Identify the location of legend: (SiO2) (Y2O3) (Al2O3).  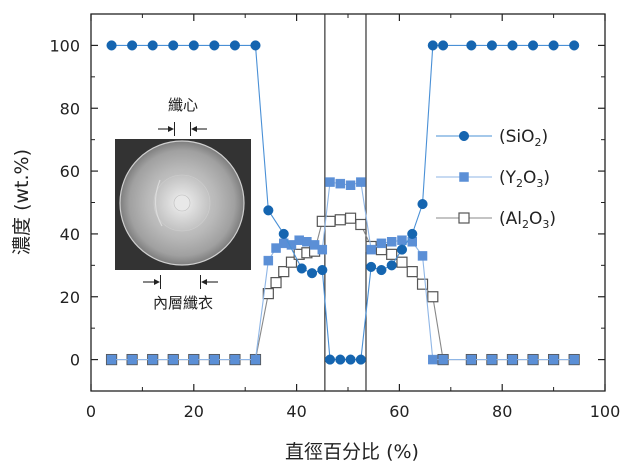
(496, 179).